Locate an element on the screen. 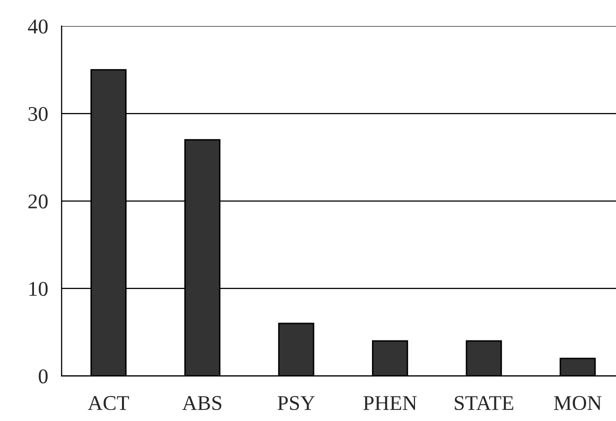  x-tick-label: STATE is located at coordinates (484, 403).